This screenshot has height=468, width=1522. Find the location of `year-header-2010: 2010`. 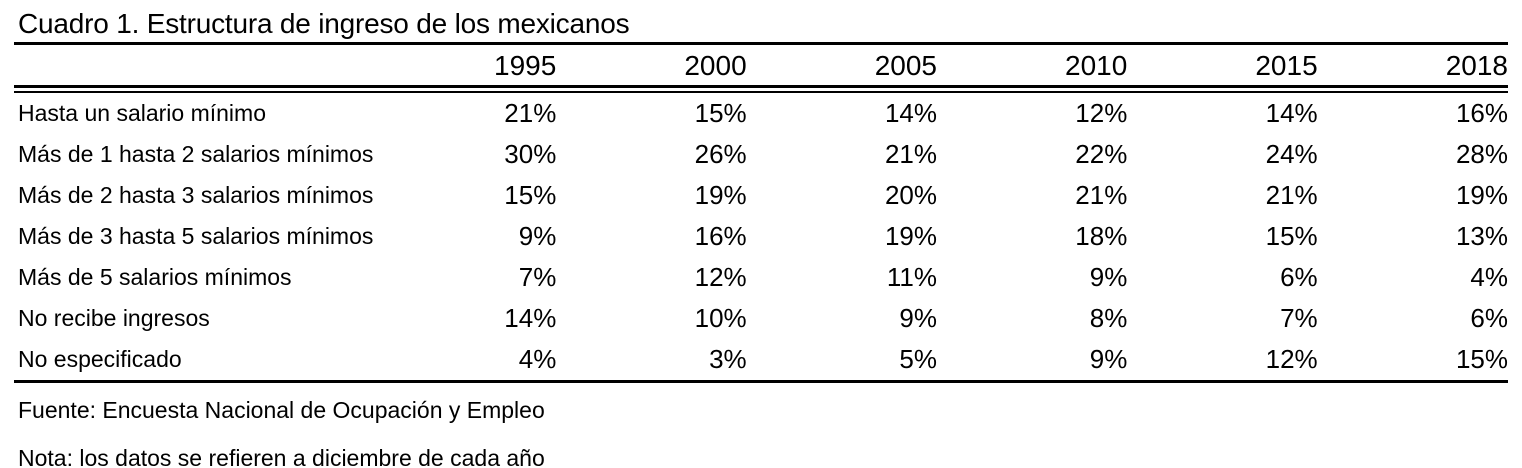

year-header-2010: 2010 is located at coordinates (1096, 65).